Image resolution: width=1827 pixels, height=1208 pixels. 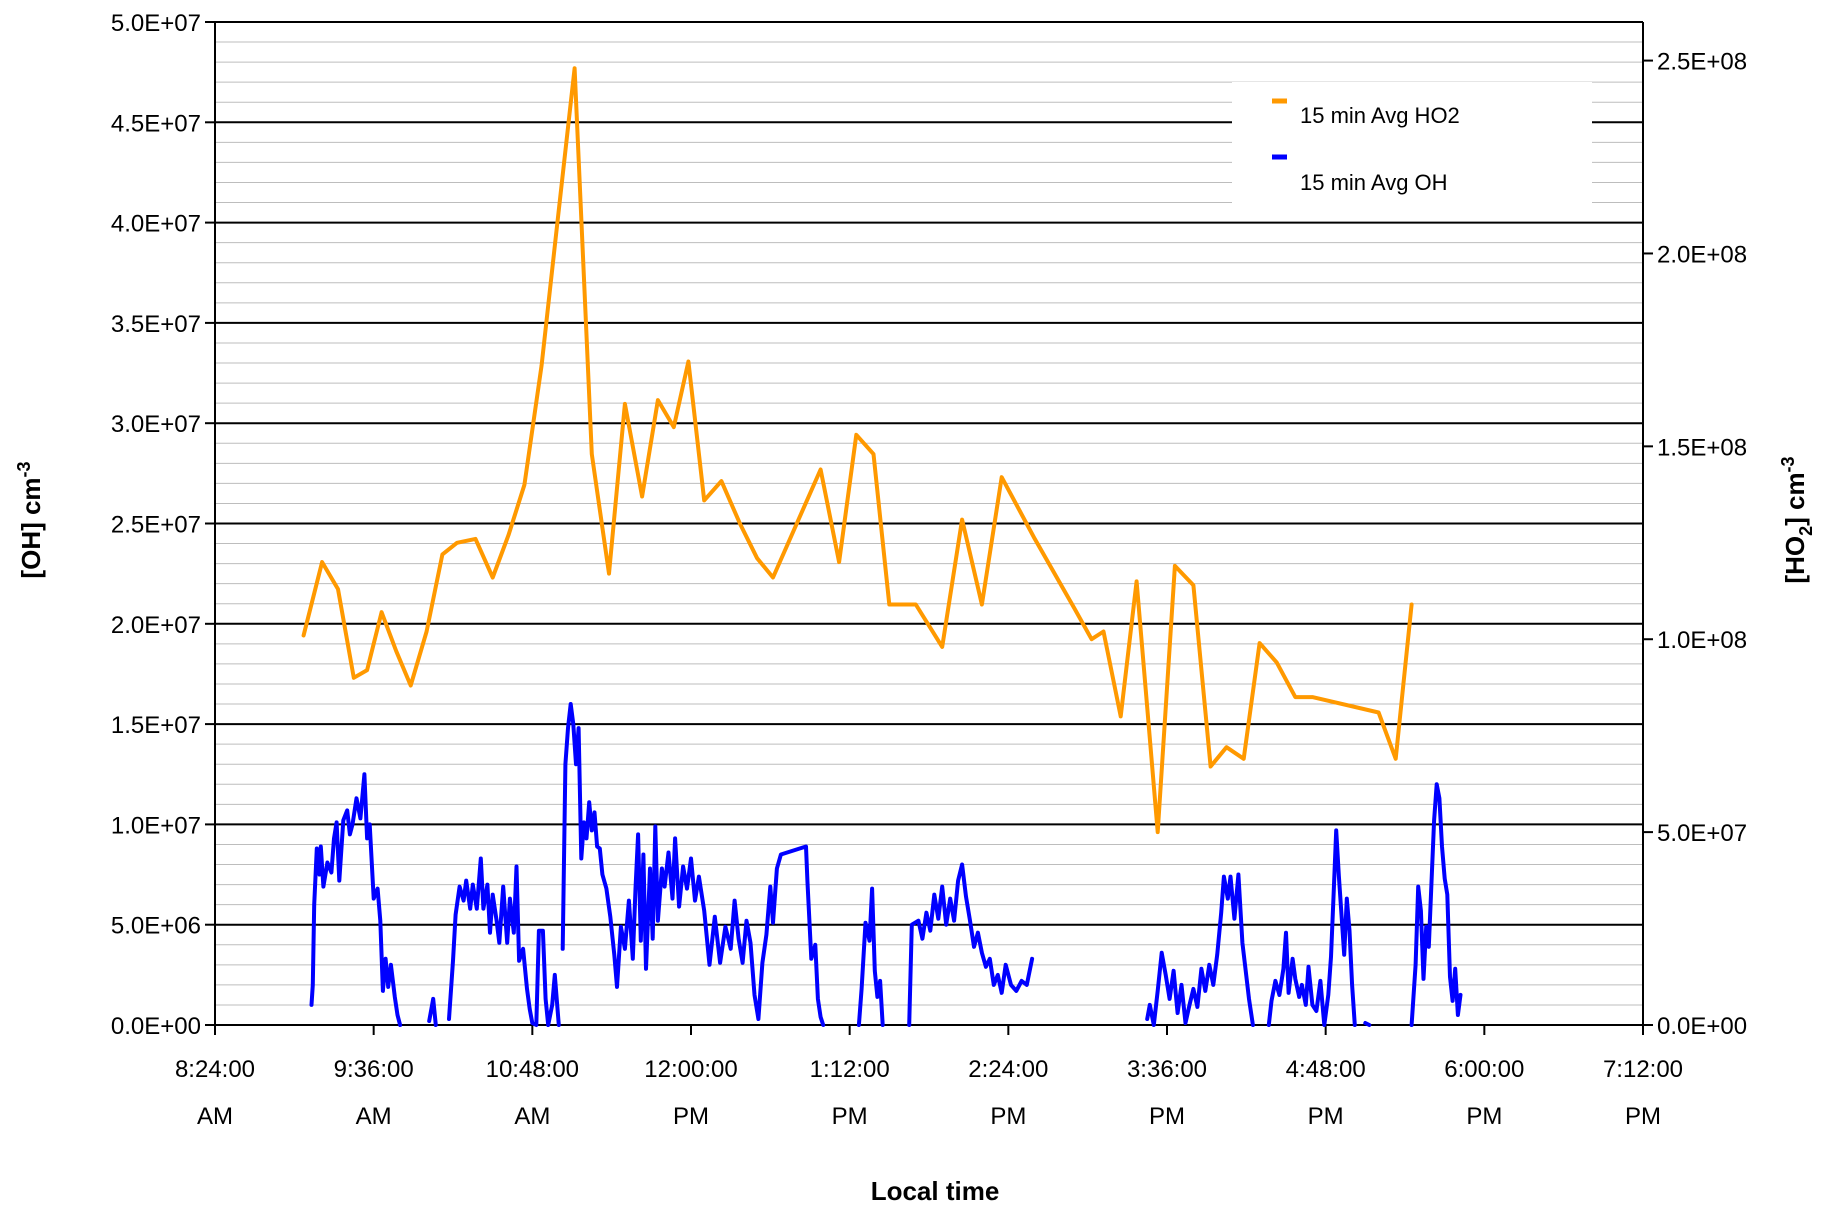 What do you see at coordinates (1326, 1069) in the screenshot?
I see `x-tick-label-time: 4:48:00` at bounding box center [1326, 1069].